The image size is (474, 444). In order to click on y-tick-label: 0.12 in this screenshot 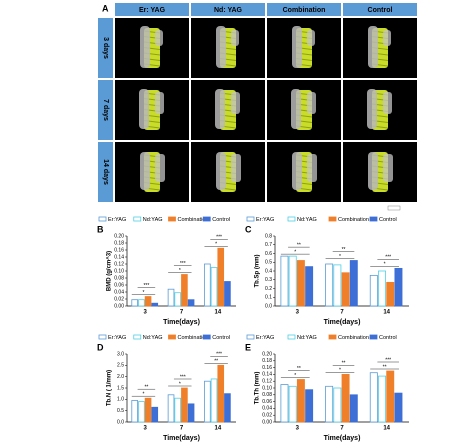, I will do `click(267, 382)`.